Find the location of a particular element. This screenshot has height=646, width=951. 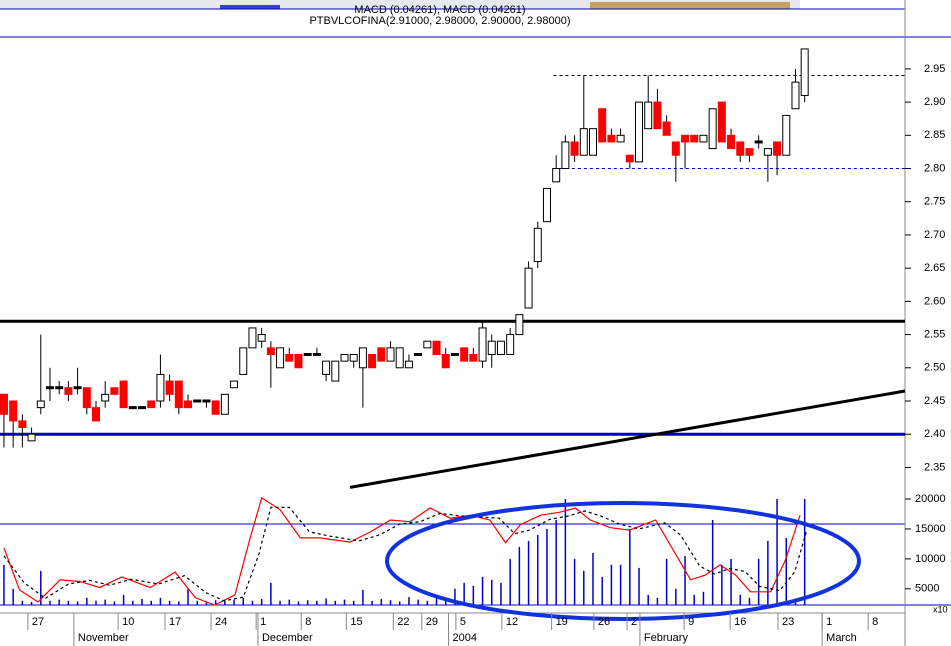

macd-strip-bar is located at coordinates (690, 5).